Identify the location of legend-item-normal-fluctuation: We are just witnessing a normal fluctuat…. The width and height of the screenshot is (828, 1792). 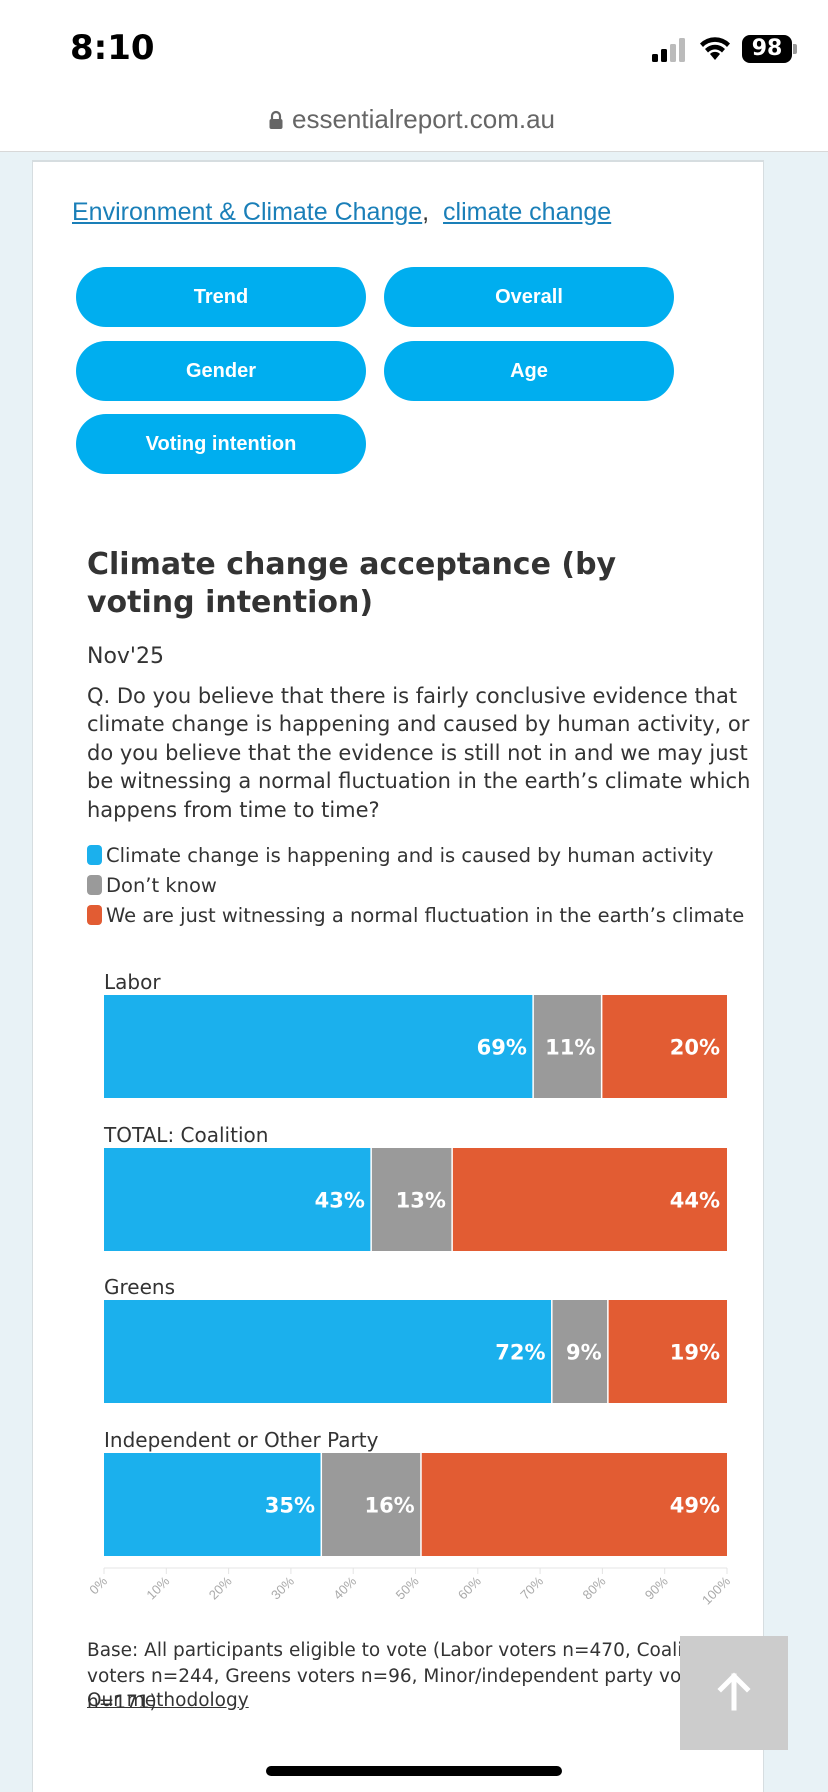
(415, 915).